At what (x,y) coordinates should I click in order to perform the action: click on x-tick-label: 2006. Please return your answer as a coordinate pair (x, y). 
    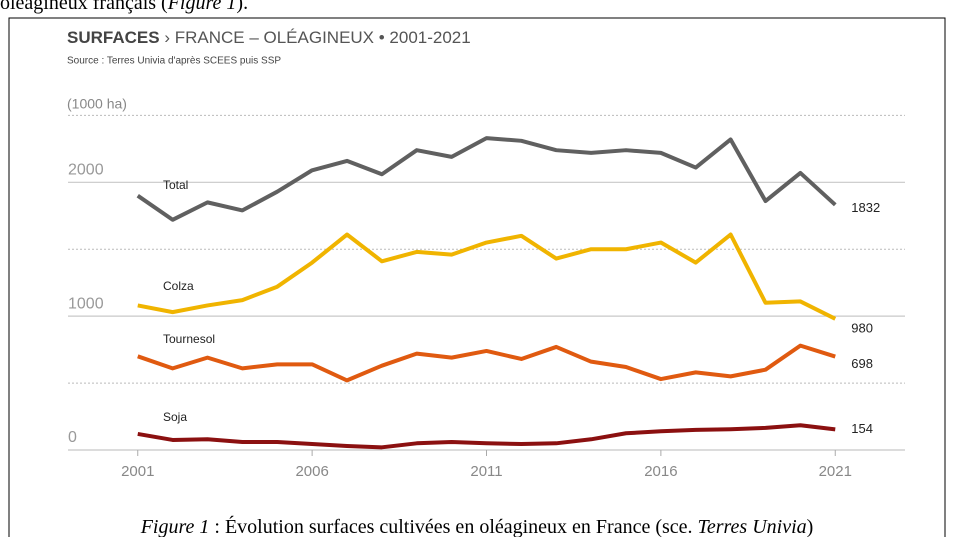
    Looking at the image, I should click on (311, 471).